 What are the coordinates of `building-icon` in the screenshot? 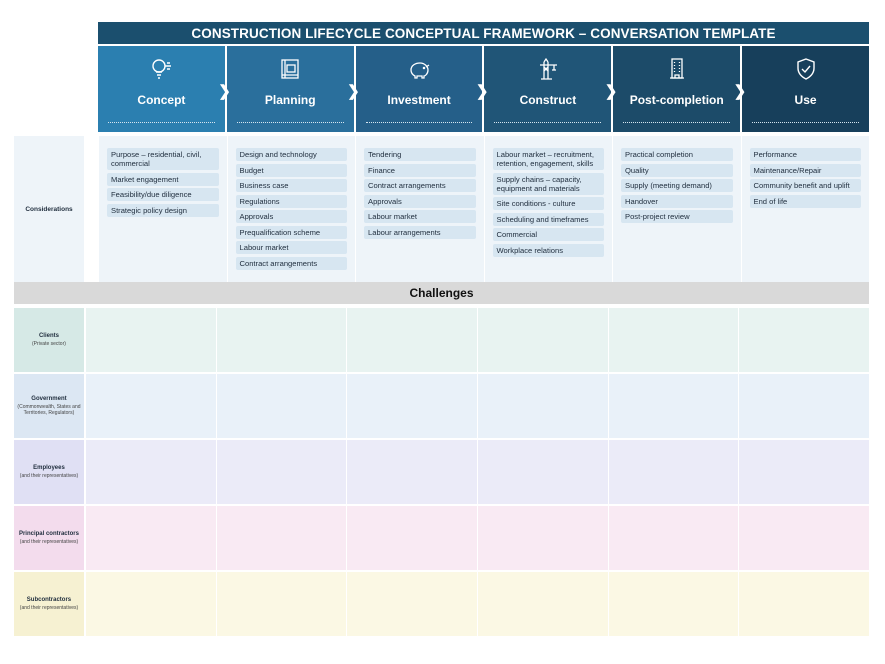 It's located at (677, 69).